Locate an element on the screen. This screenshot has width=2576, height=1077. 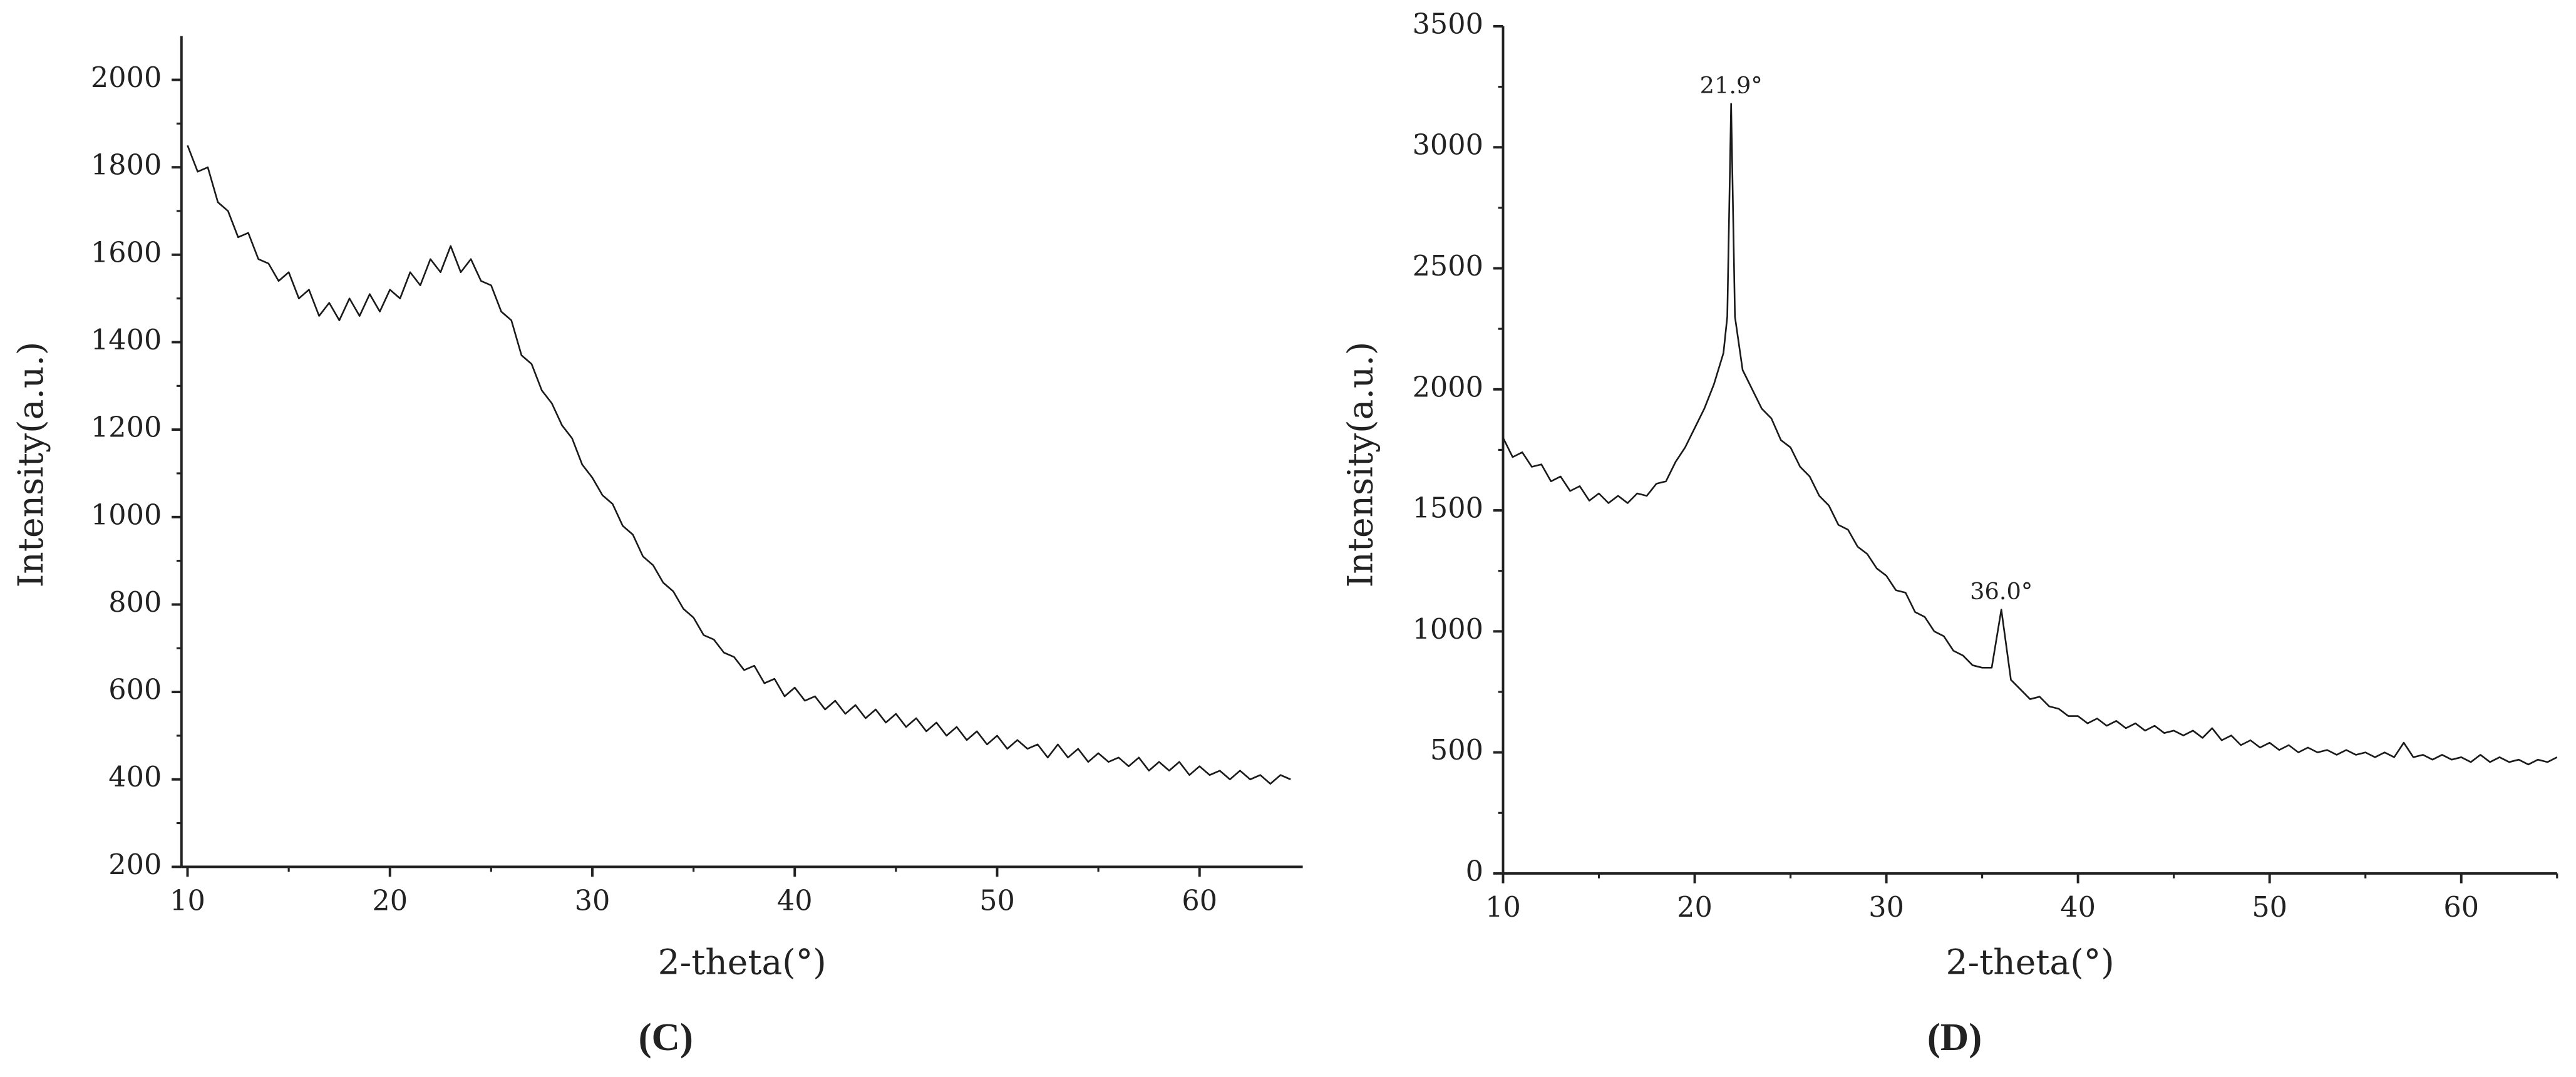
y-tick-label: 3500 is located at coordinates (1448, 24).